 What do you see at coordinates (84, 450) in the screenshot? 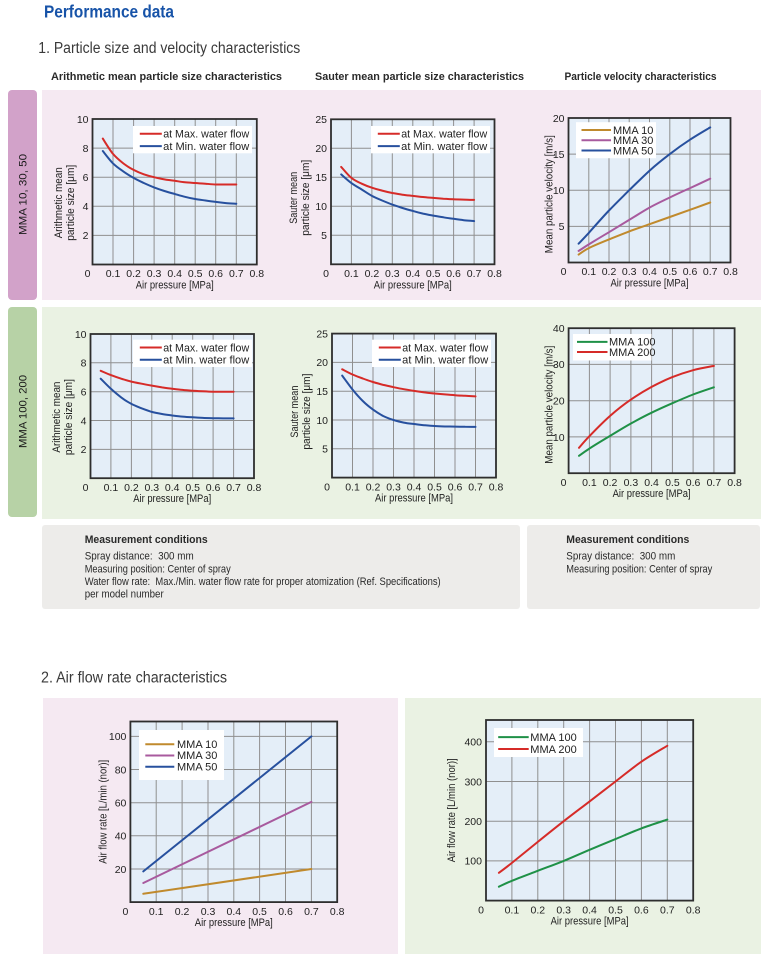
I see `svg-text: 2` at bounding box center [84, 450].